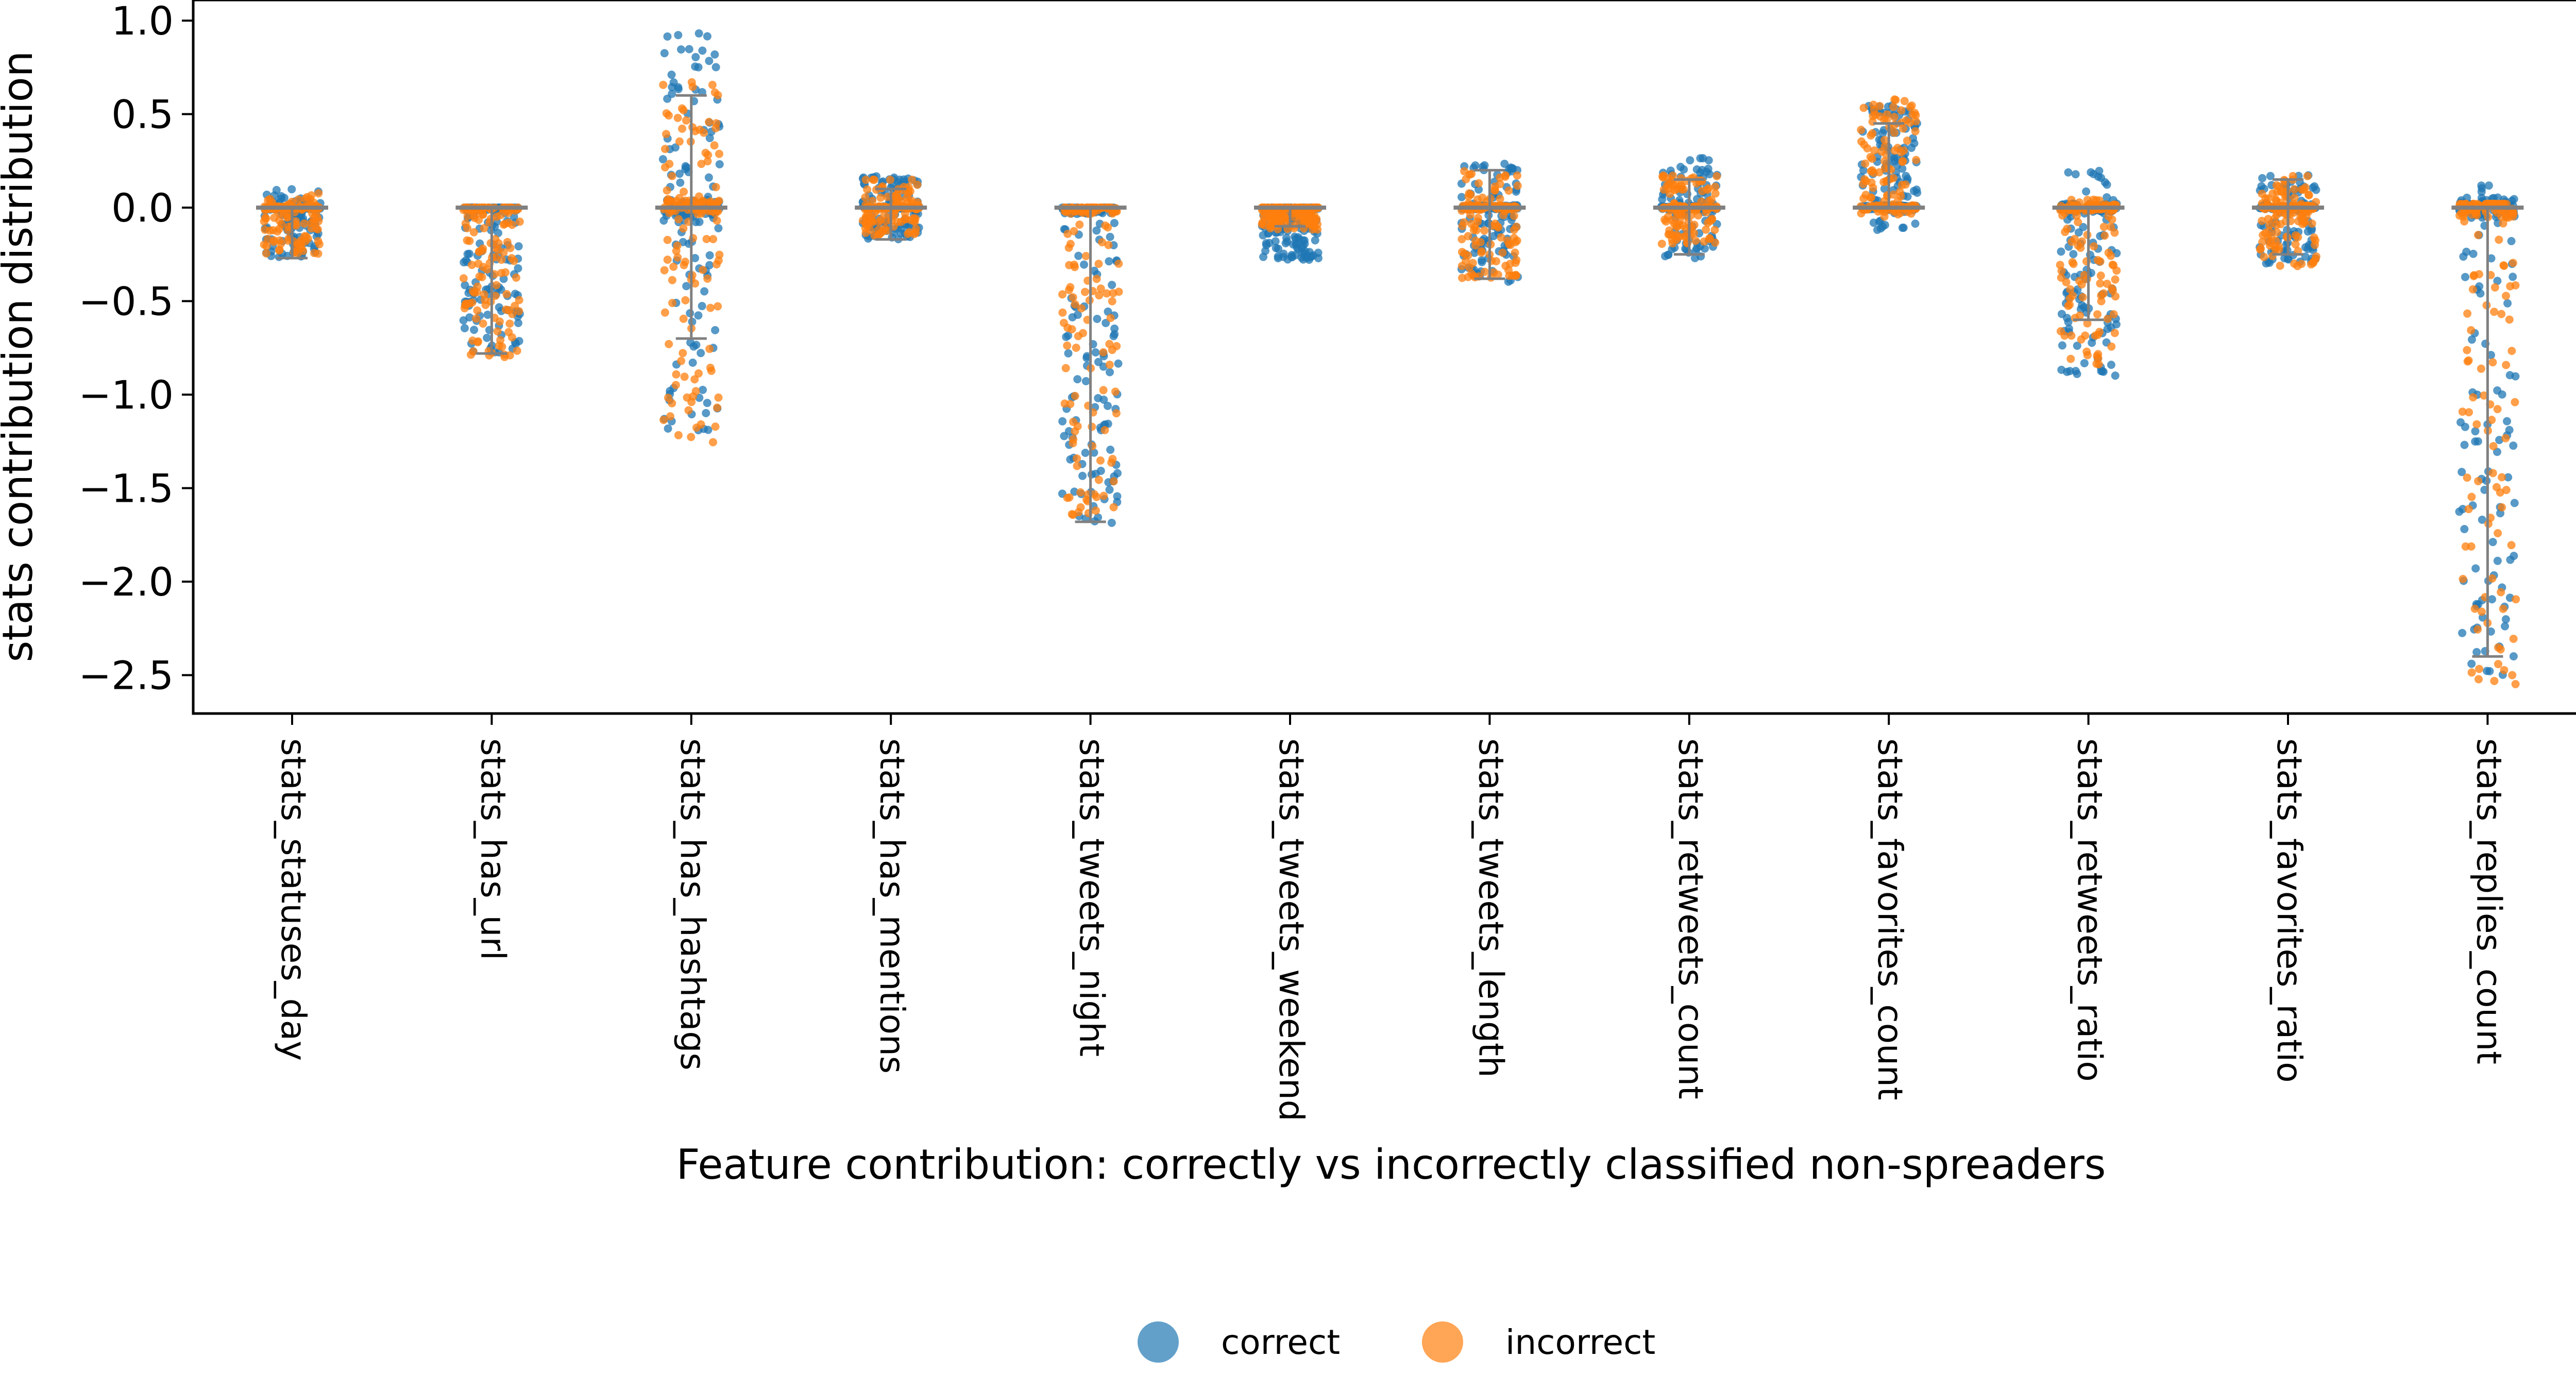  I want to click on x-tick-label: stats_has_mentions, so click(892, 906).